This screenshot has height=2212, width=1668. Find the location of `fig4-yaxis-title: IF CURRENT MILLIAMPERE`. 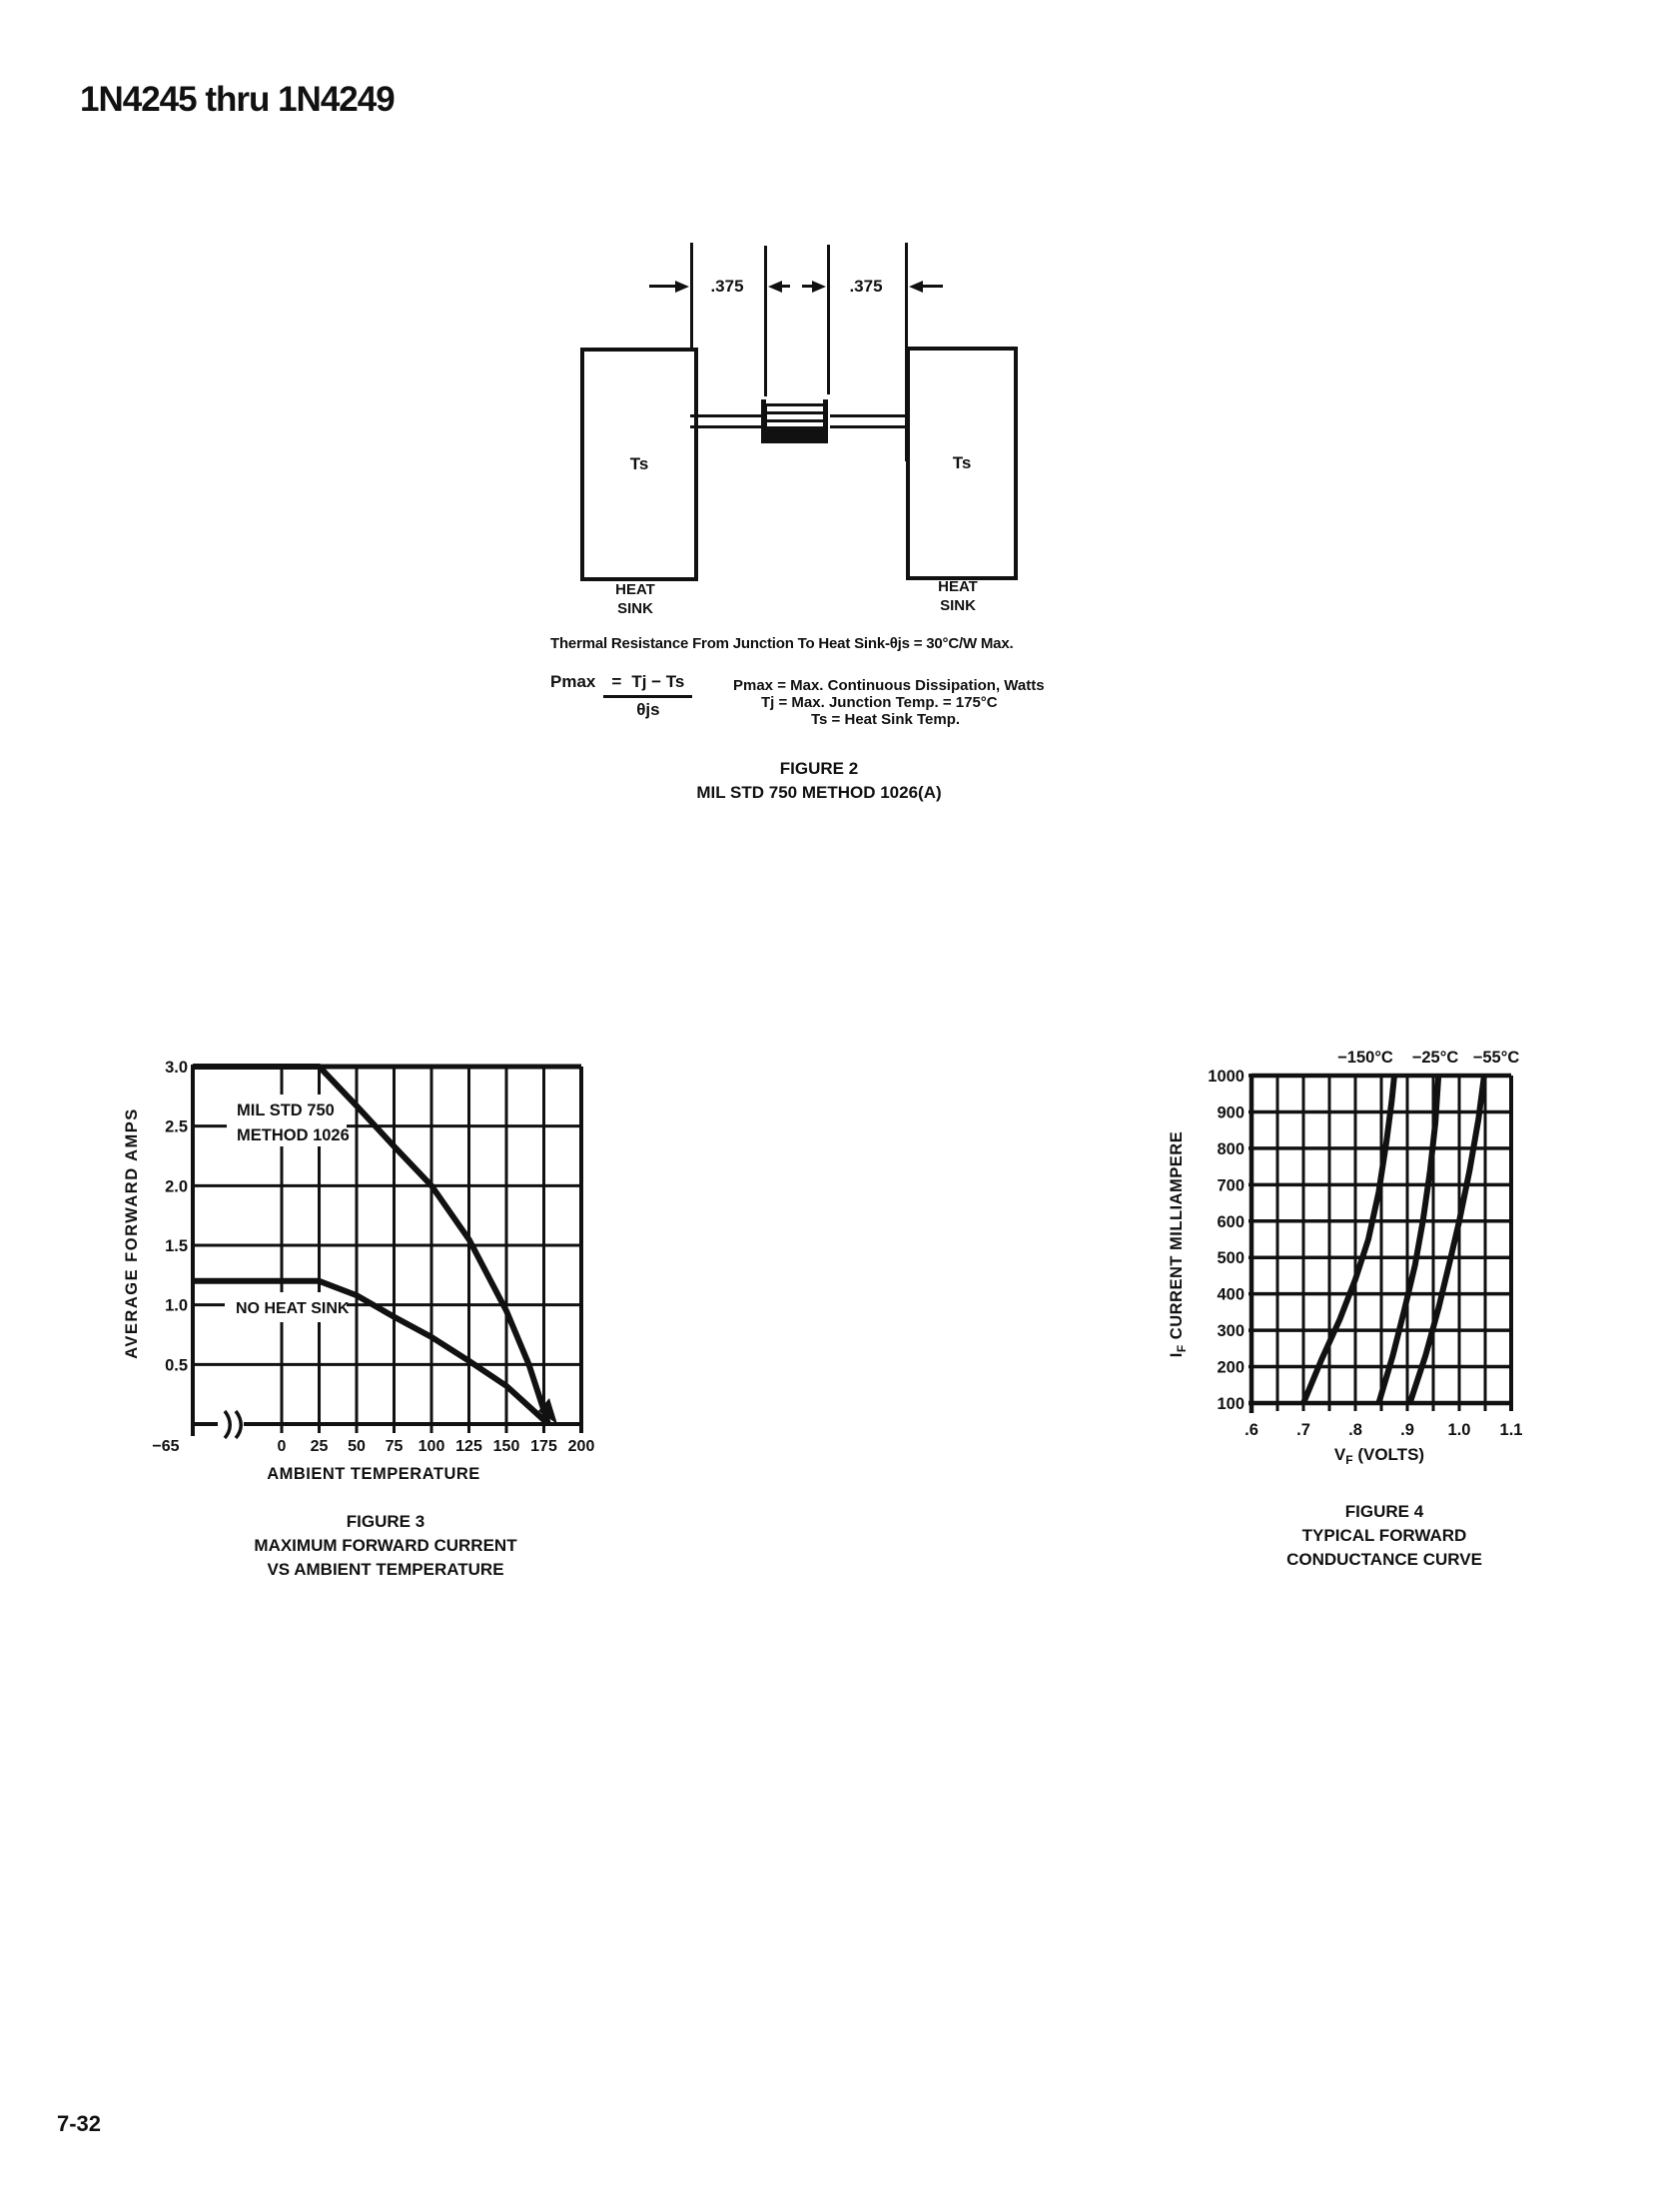

fig4-yaxis-title: IF CURRENT MILLIAMPERE is located at coordinates (1178, 1244).